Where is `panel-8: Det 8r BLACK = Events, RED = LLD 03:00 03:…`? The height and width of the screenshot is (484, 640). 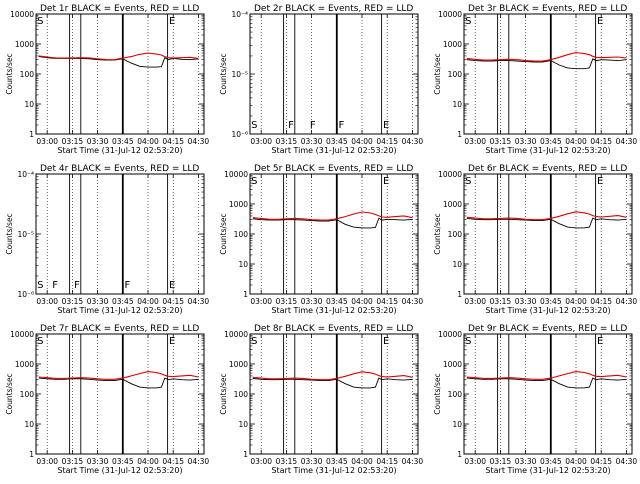 panel-8: Det 8r BLACK = Events, RED = LLD 03:00 03:… is located at coordinates (321, 399).